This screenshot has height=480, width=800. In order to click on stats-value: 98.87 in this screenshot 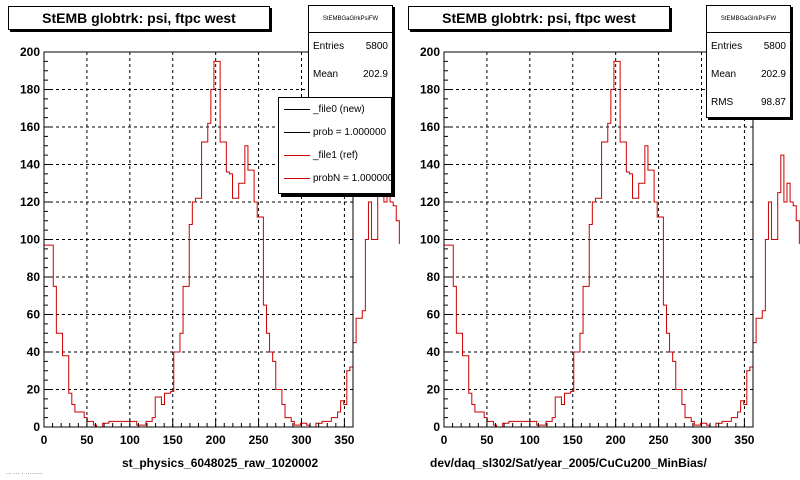, I will do `click(773, 102)`.